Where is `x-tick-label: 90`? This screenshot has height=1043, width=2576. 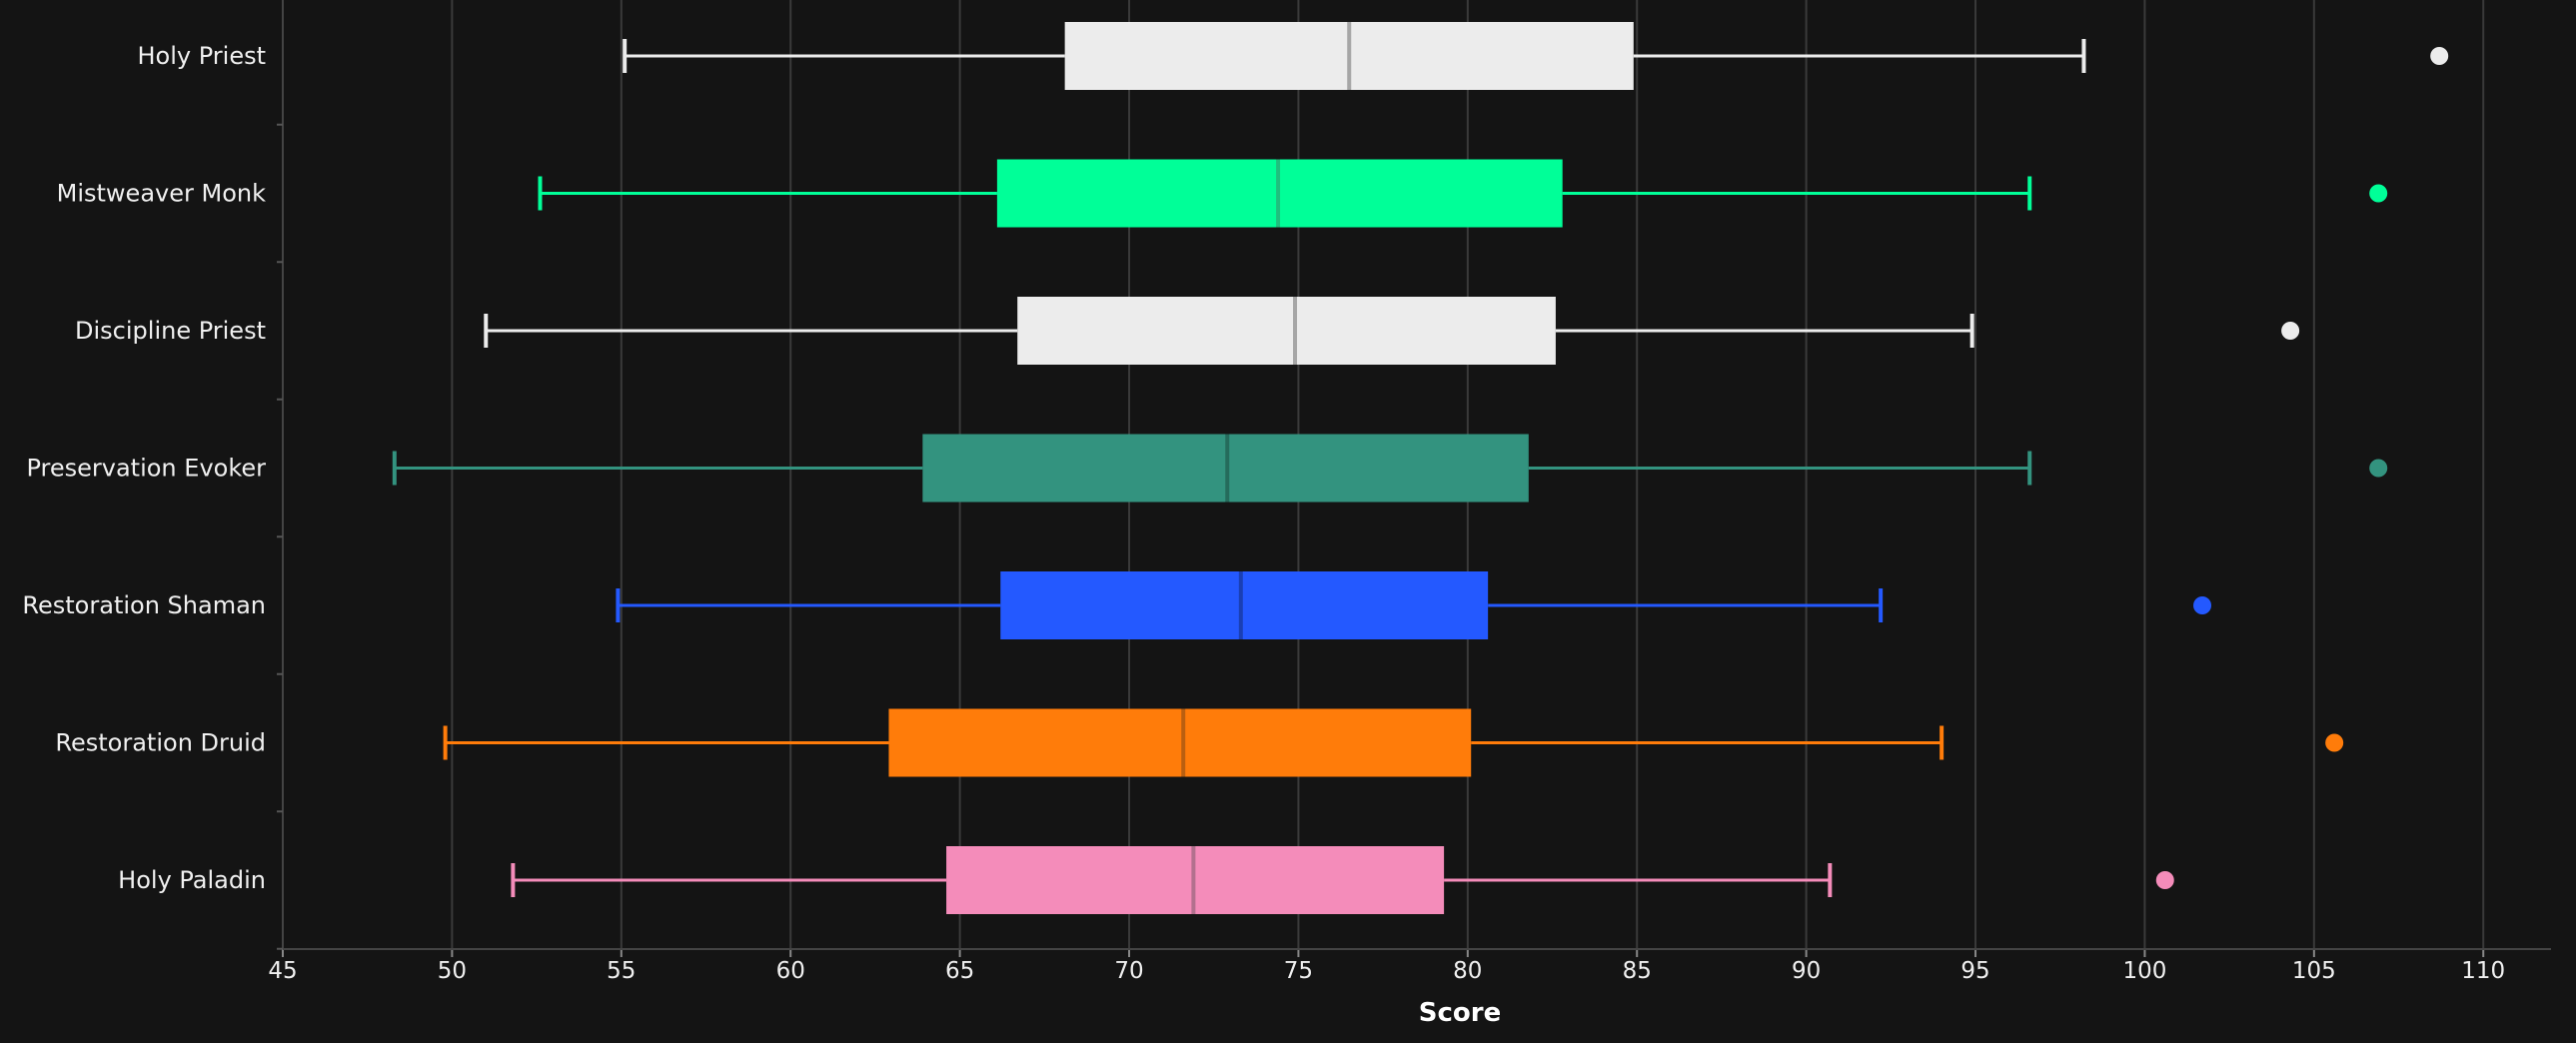
x-tick-label: 90 is located at coordinates (1806, 971).